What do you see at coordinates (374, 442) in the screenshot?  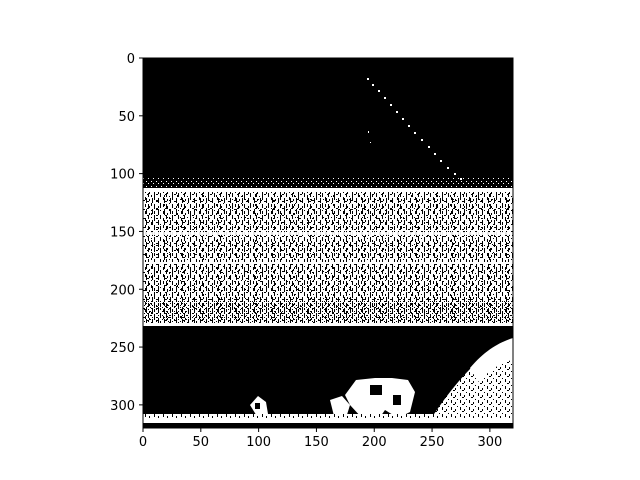 I see `x-tick-label: 200` at bounding box center [374, 442].